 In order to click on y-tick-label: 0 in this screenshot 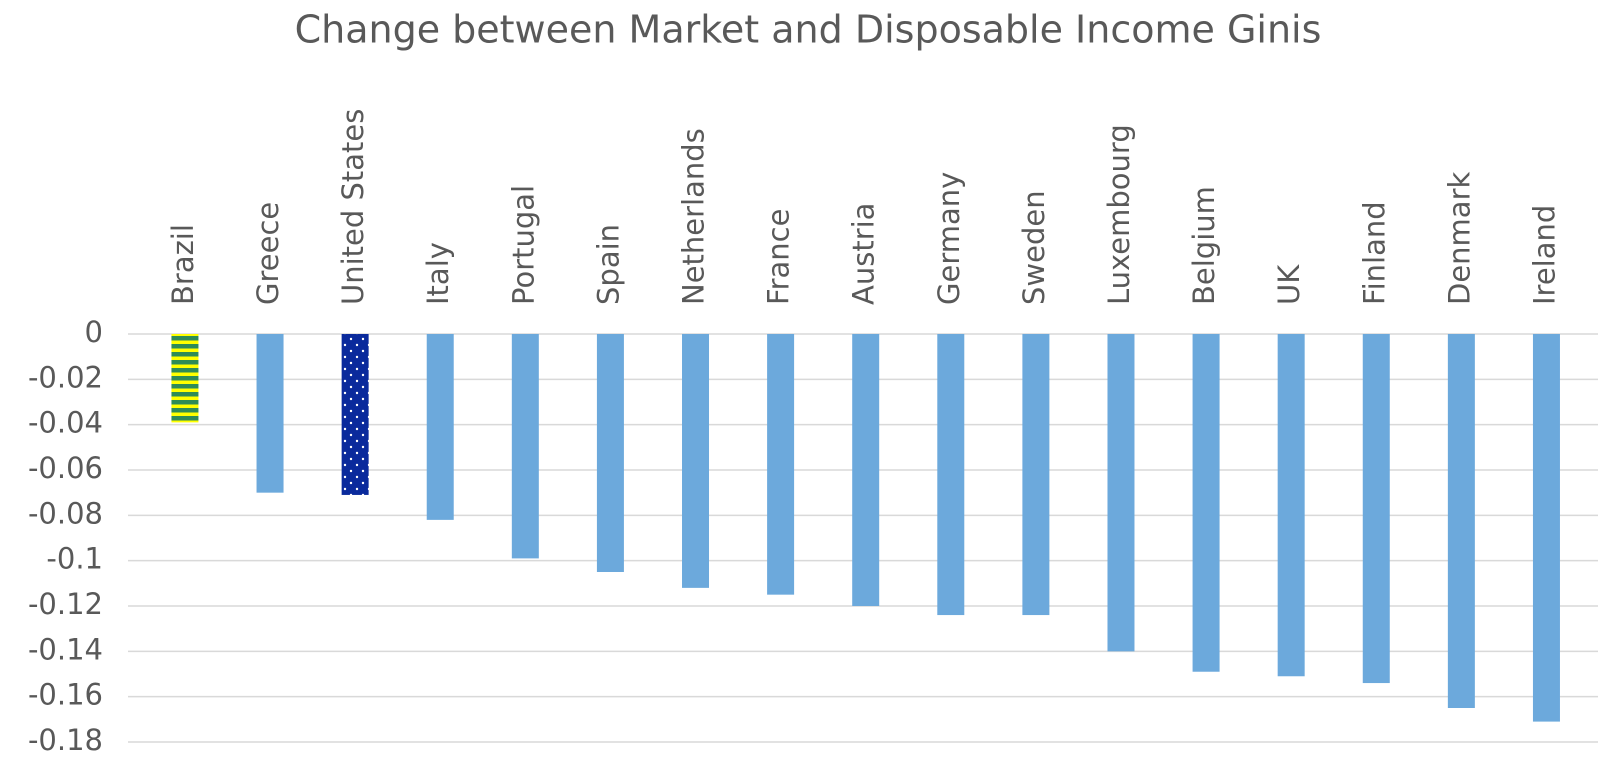, I will do `click(94, 332)`.